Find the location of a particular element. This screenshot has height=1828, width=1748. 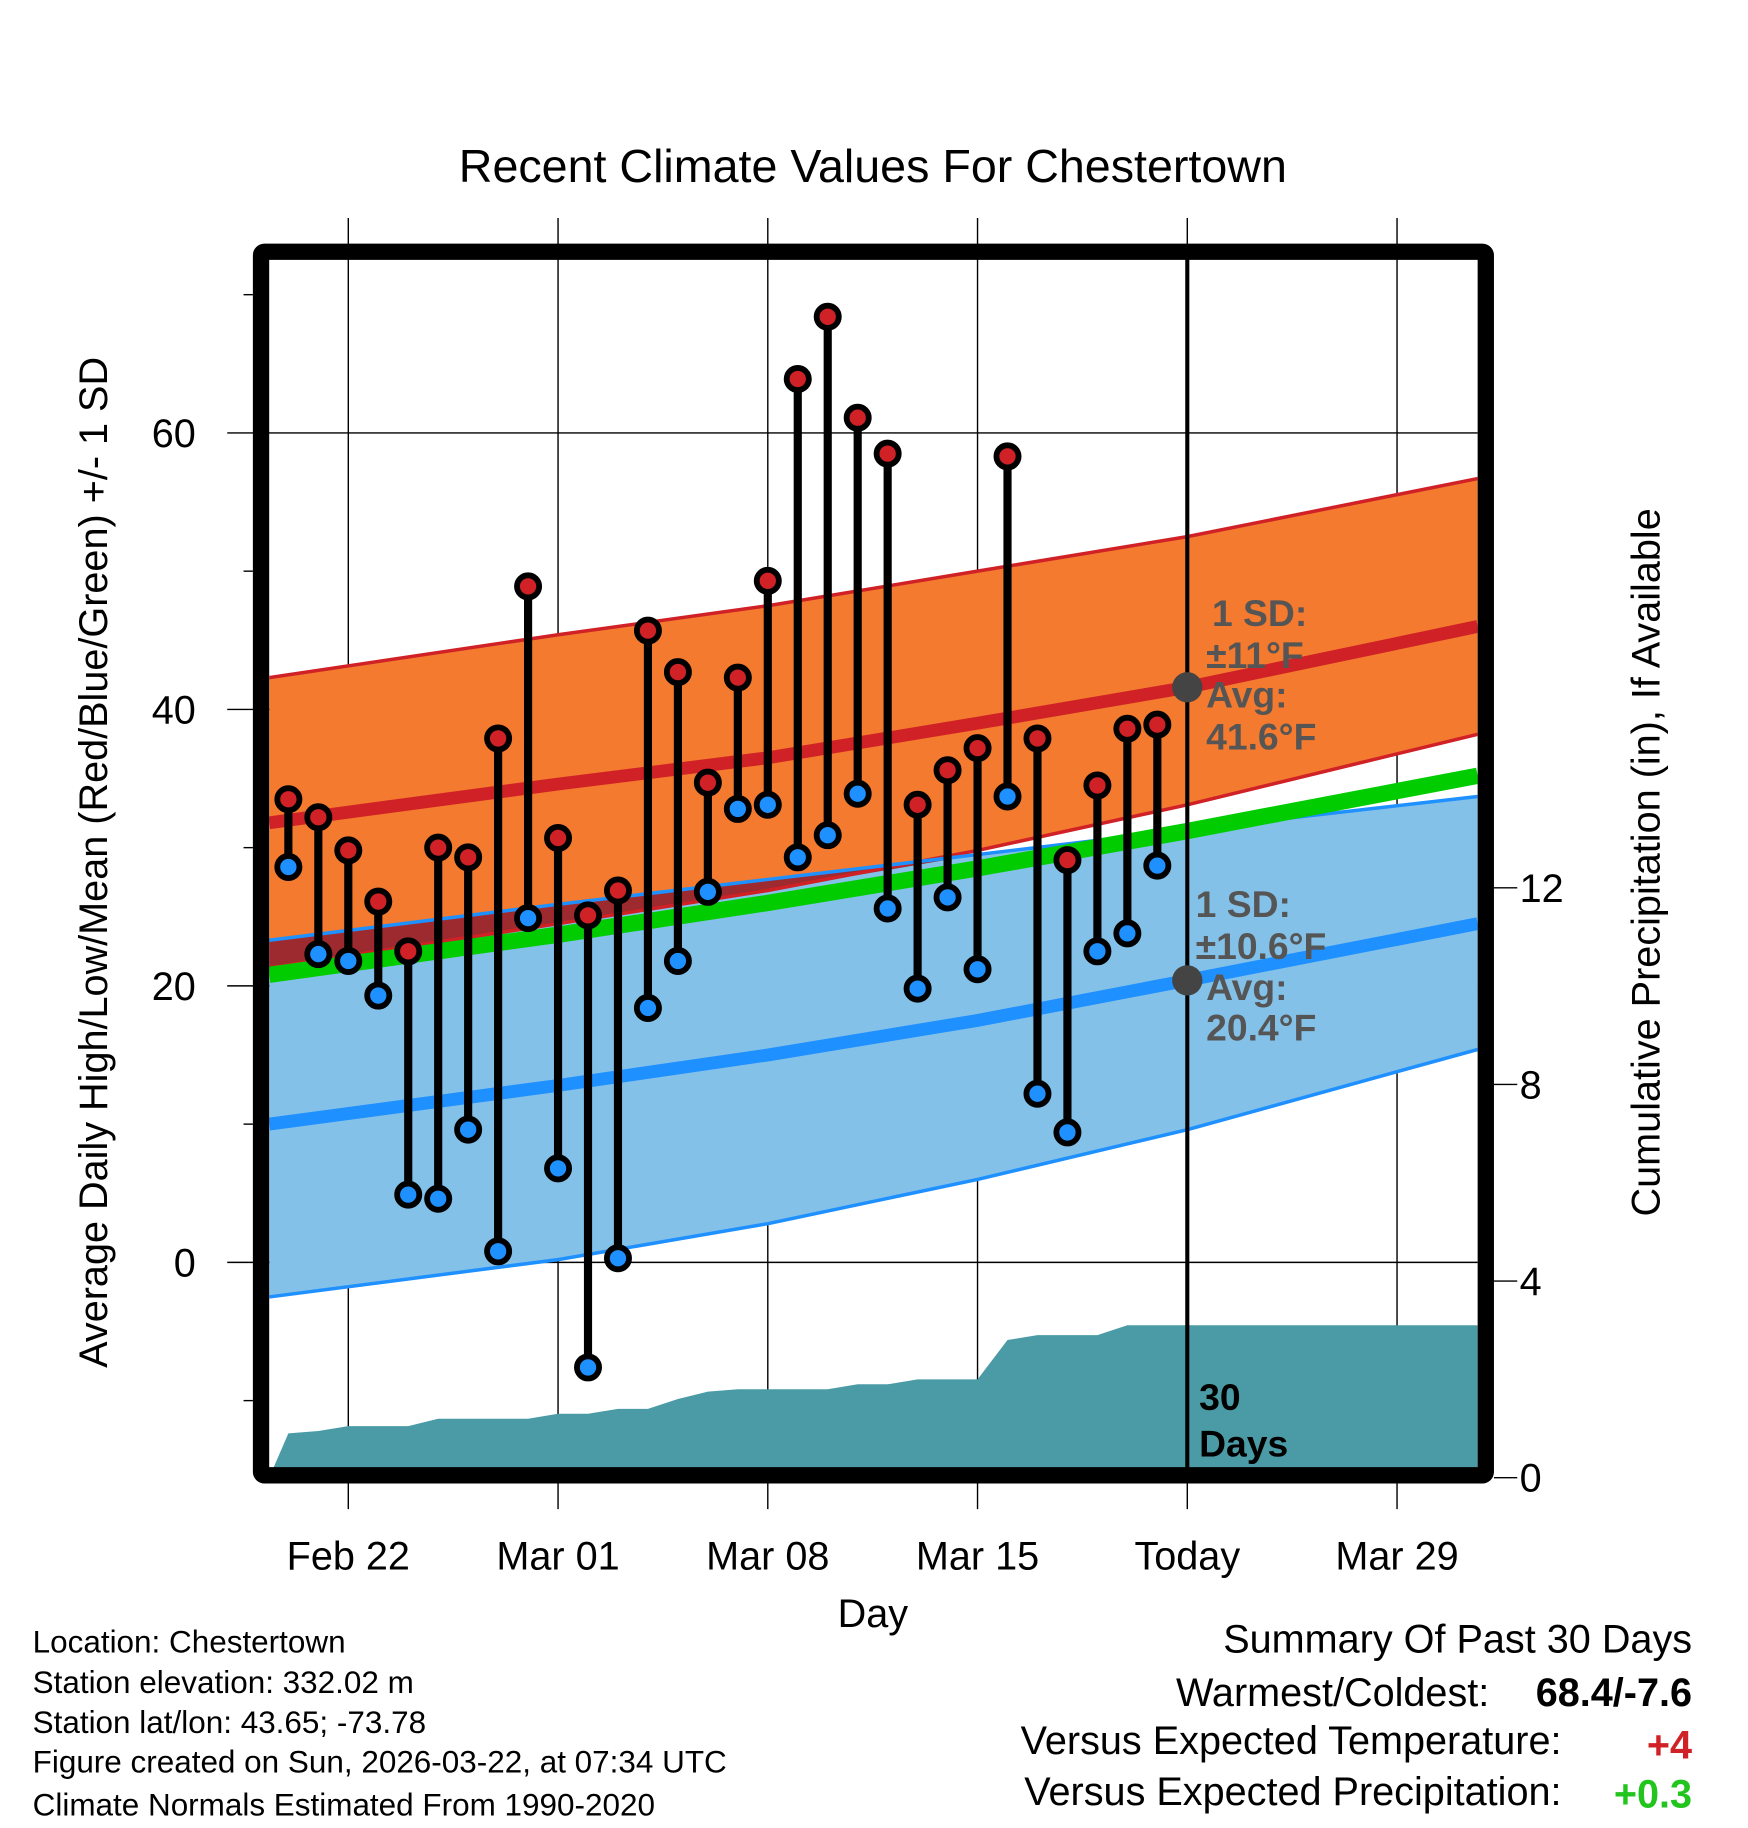

y-tick-label: 0 is located at coordinates (185, 1263).